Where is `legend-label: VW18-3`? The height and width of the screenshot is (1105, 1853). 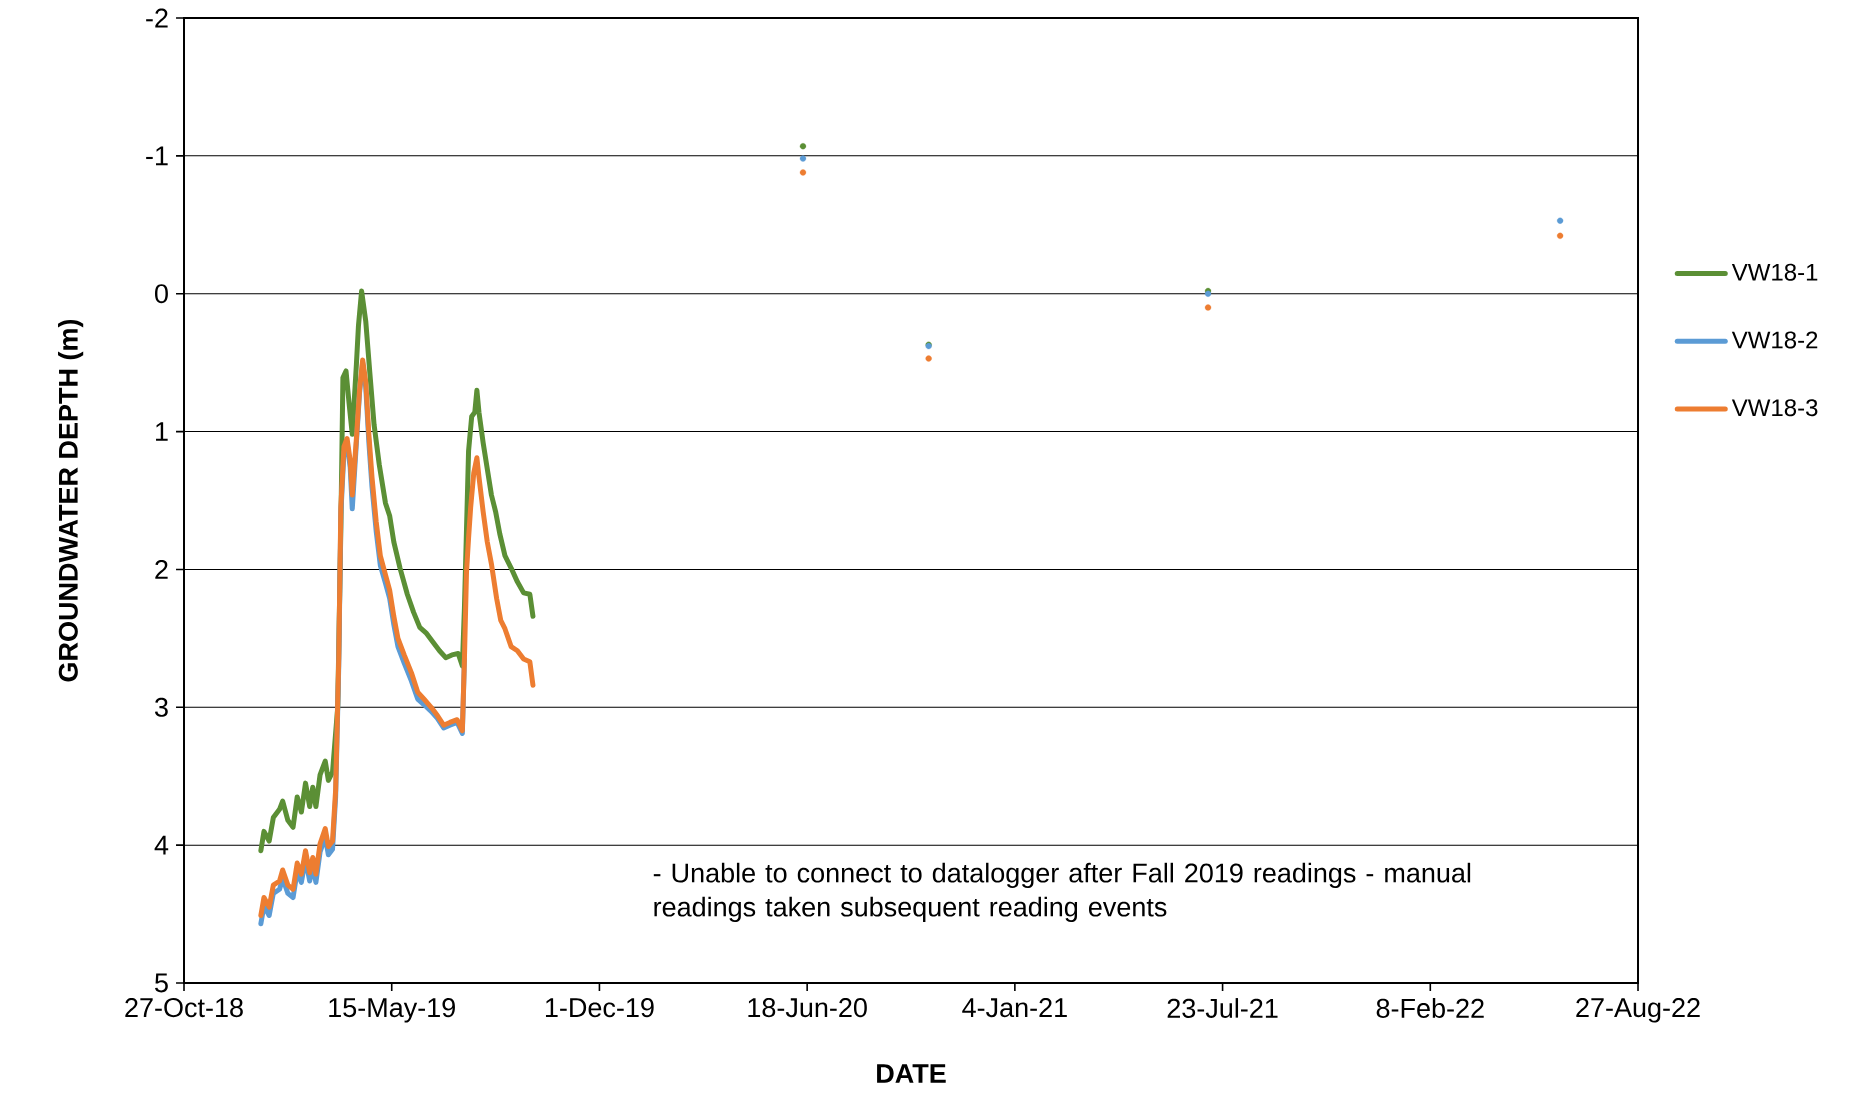
legend-label: VW18-3 is located at coordinates (1774, 408).